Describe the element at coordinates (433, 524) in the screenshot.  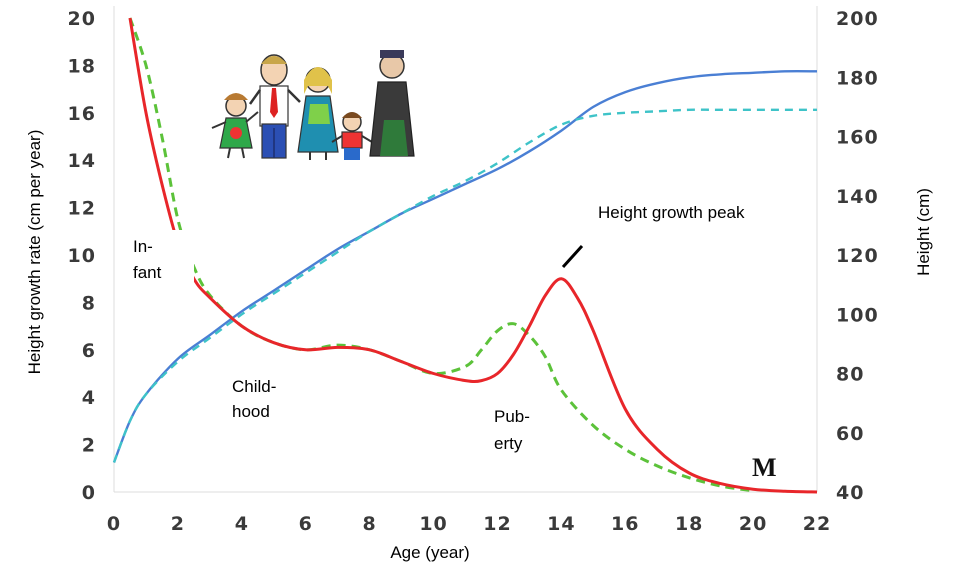
I see `x-tick-label-10: 10` at that location.